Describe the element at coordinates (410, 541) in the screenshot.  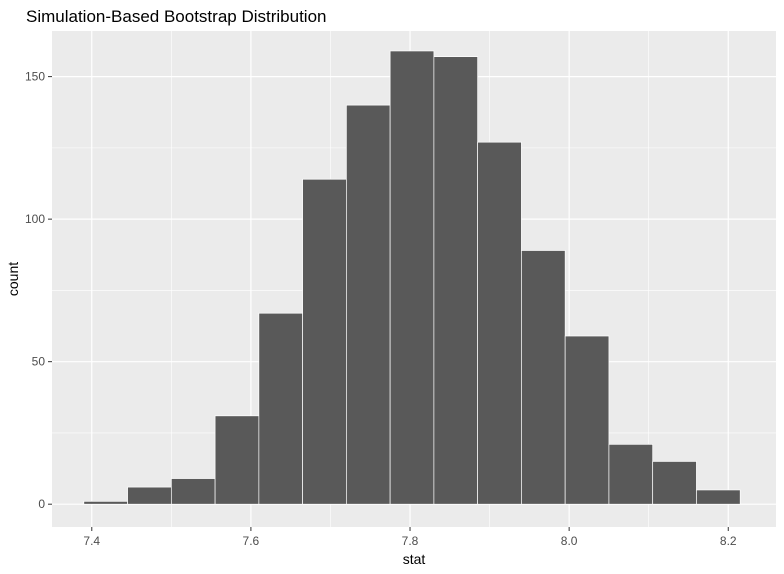
I see `x-tick-label: 7.8` at that location.